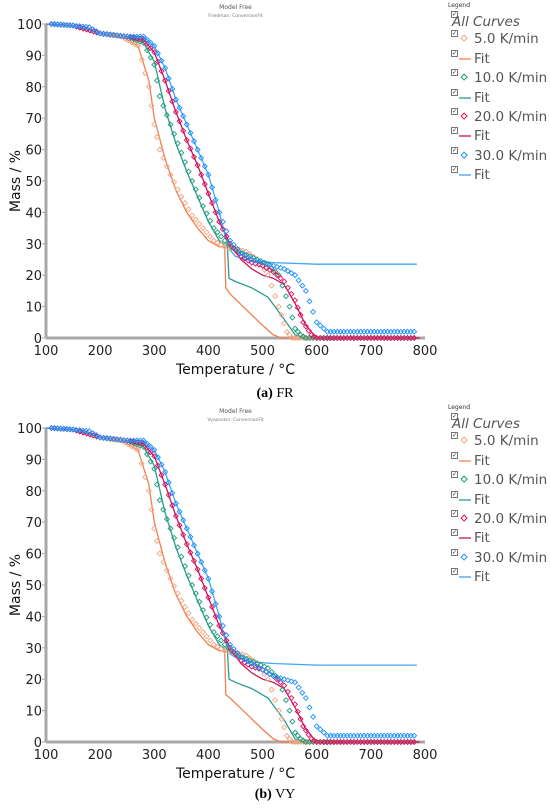 This screenshot has width=550, height=809. I want to click on caption-label: (a), so click(264, 393).